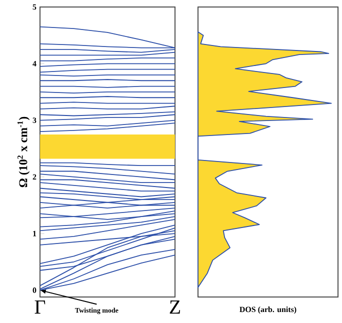 The height and width of the screenshot is (323, 342). Describe the element at coordinates (23, 152) in the screenshot. I see `y-axis-title: Ω (10$^{2}$ x cm$^{-1}$)` at that location.